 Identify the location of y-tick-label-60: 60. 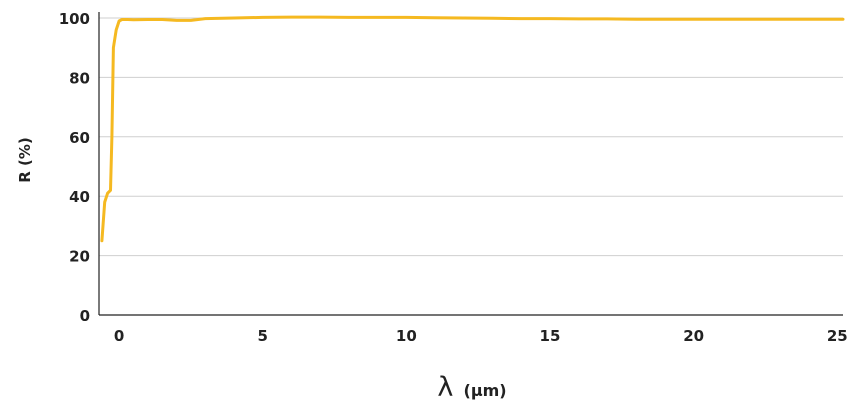
(79, 138).